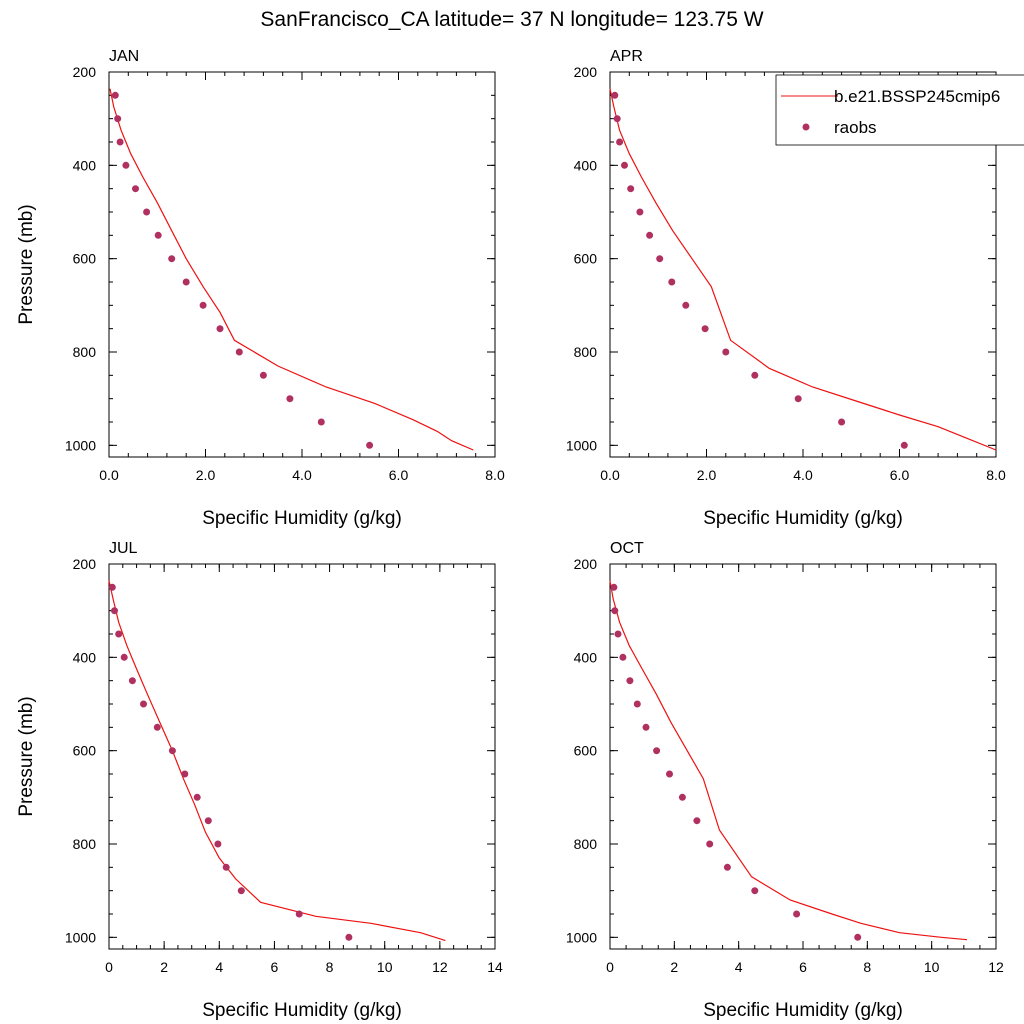 The width and height of the screenshot is (1024, 1024). I want to click on panel-title: JUL, so click(123, 548).